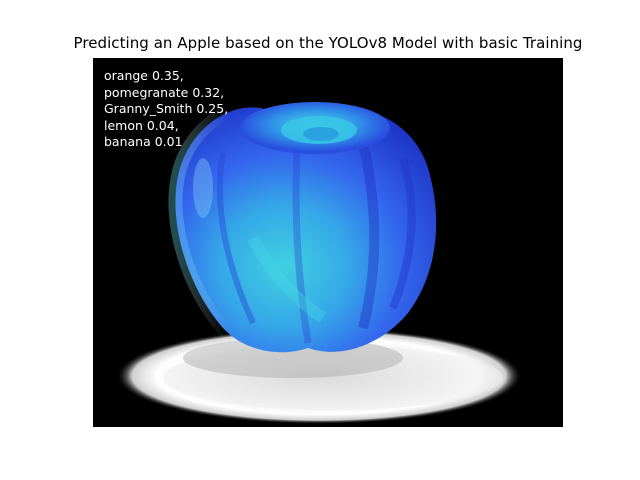  Describe the element at coordinates (143, 141) in the screenshot. I see `prediction-line: banana 0.01` at that location.